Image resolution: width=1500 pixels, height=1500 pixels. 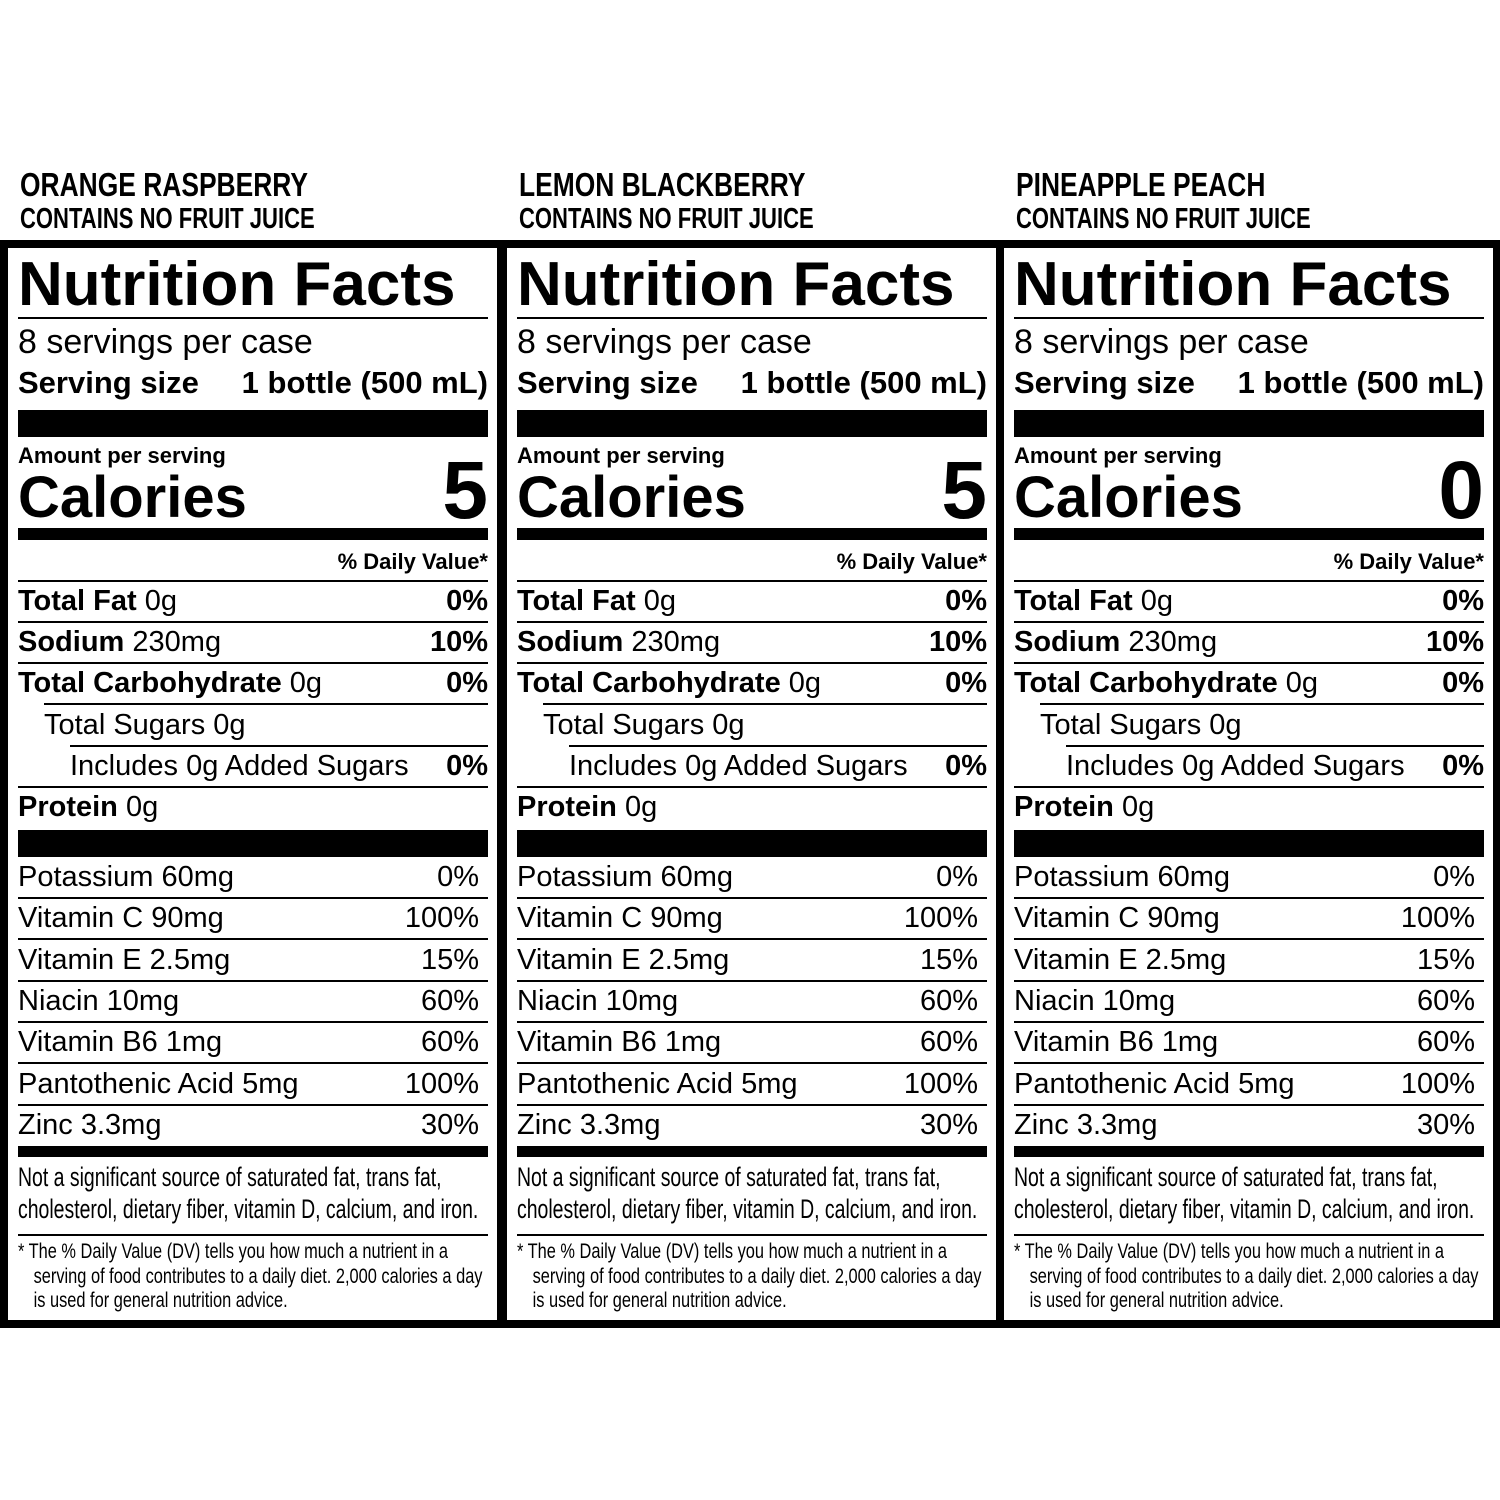 I want to click on nutrient-row: Total Sugars 0g, so click(x=145, y=725).